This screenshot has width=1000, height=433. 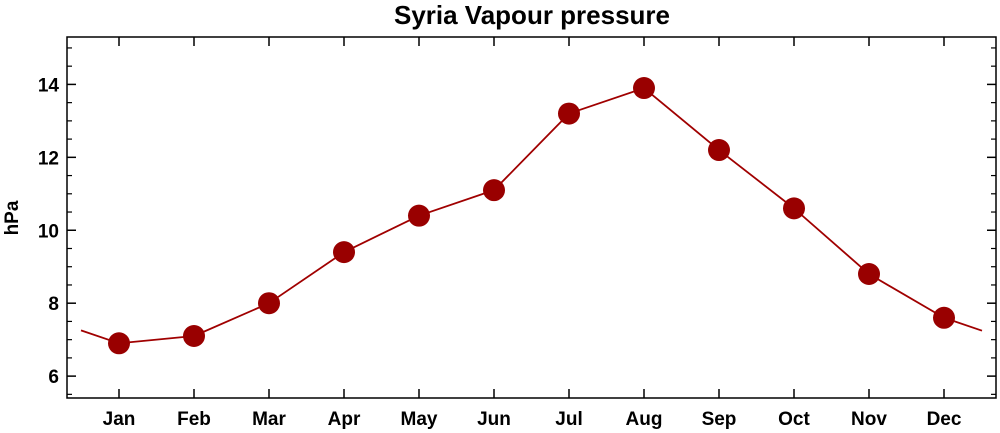 I want to click on data-point-aug, so click(x=644, y=88).